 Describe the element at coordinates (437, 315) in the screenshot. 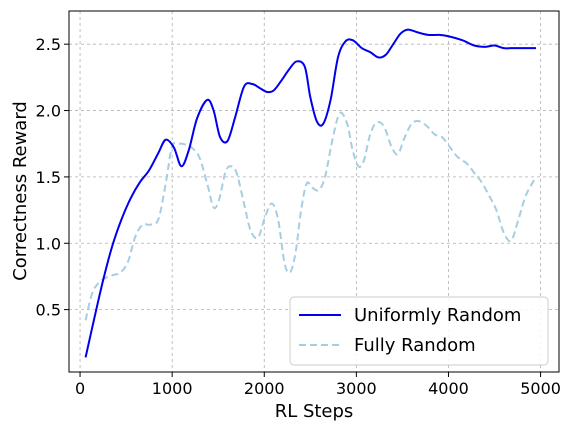

I see `legend-label-uniformly-random: Uniformly Random` at that location.